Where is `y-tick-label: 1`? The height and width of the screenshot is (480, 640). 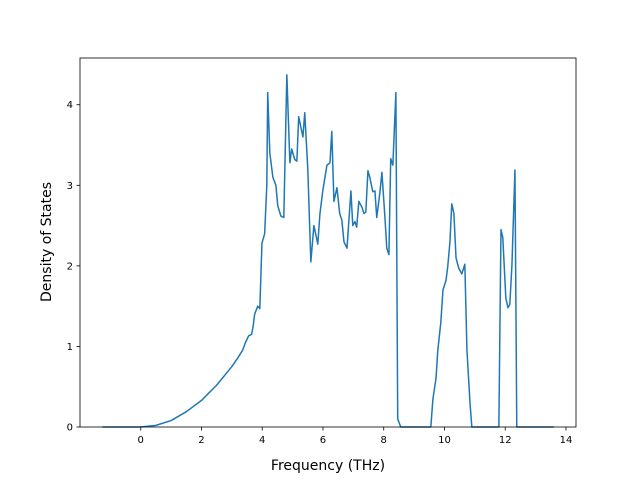
y-tick-label: 1 is located at coordinates (70, 347).